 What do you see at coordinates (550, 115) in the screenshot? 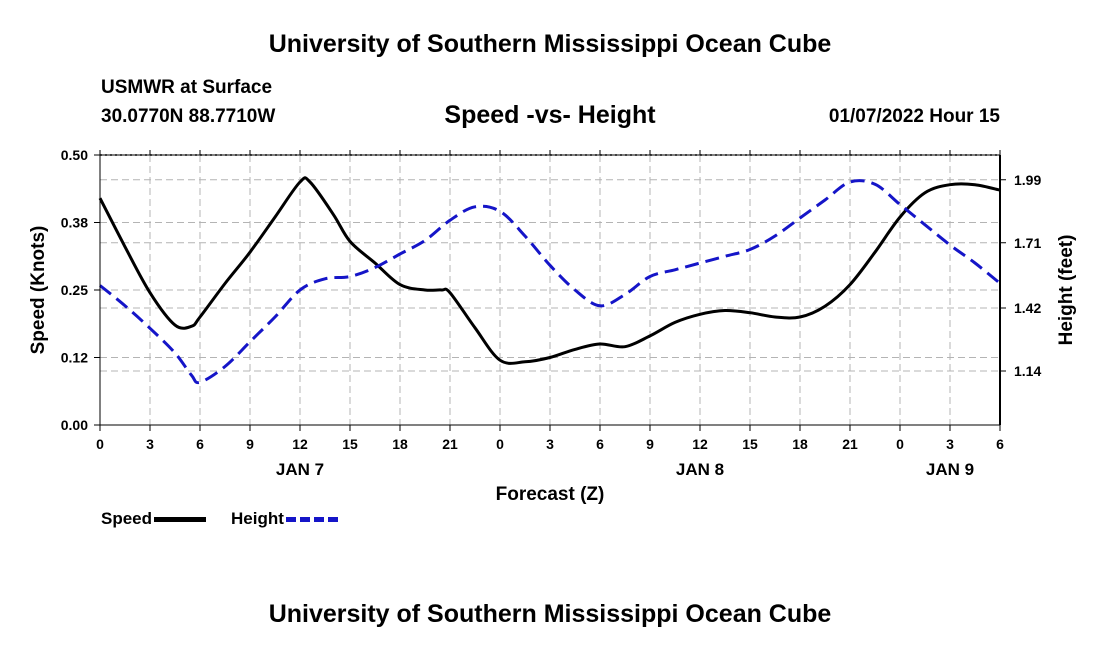
I see `chart-title: Speed -vs- Height` at bounding box center [550, 115].